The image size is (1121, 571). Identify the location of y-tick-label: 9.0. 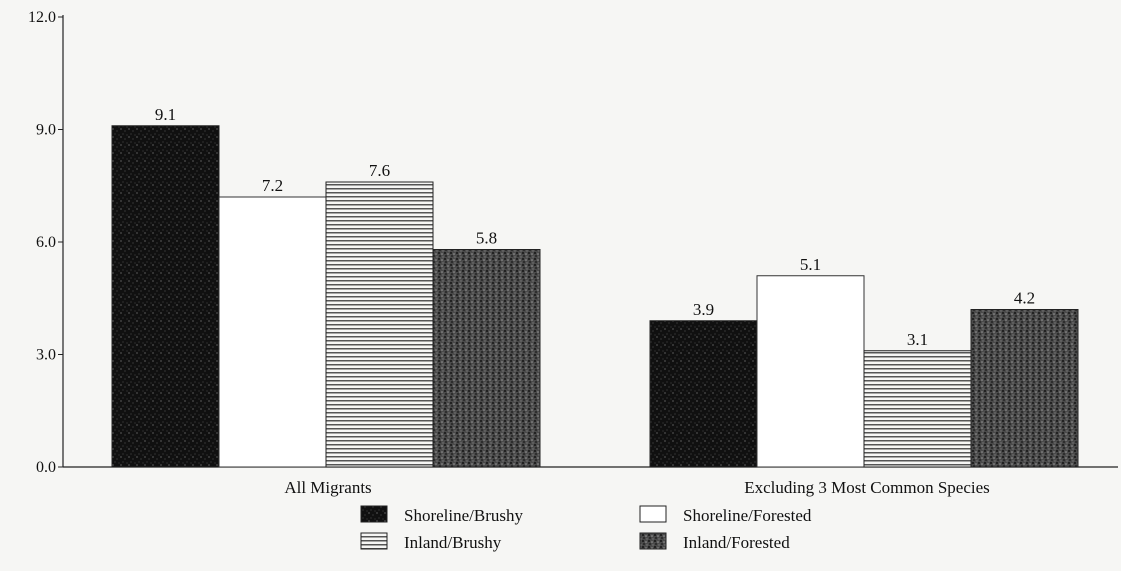
(46, 130).